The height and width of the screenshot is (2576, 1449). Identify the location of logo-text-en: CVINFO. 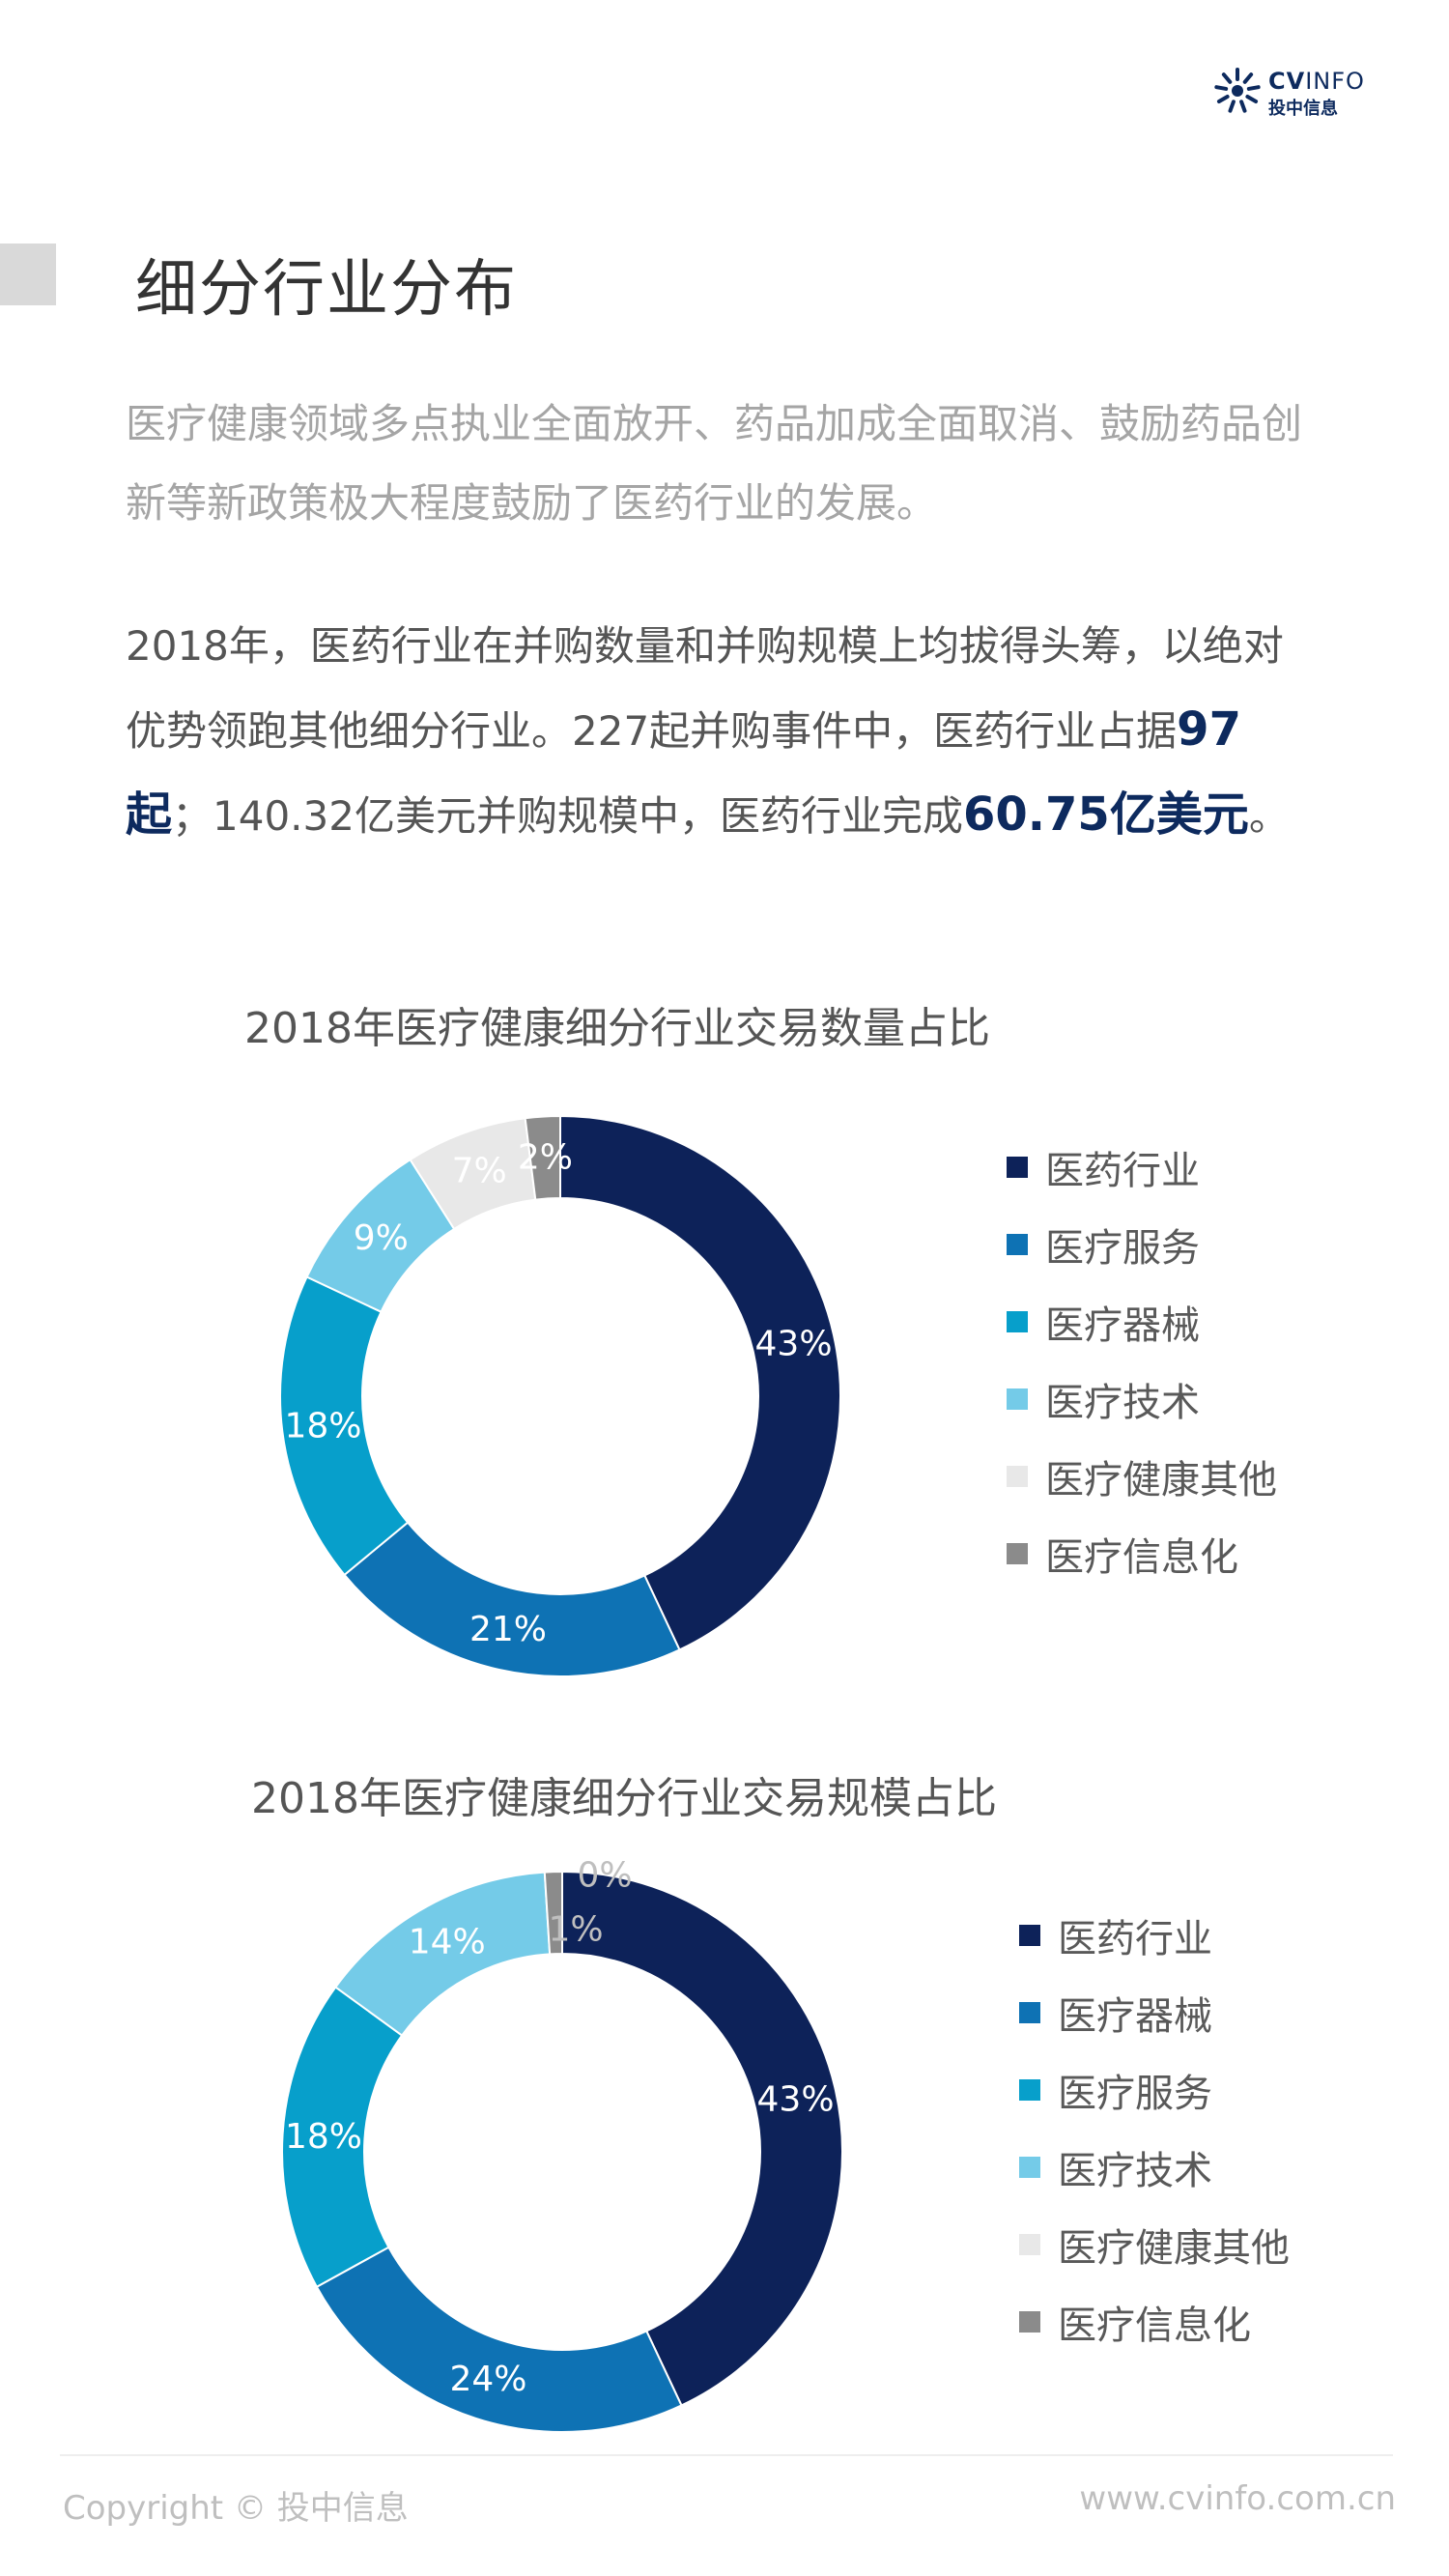
(1316, 82).